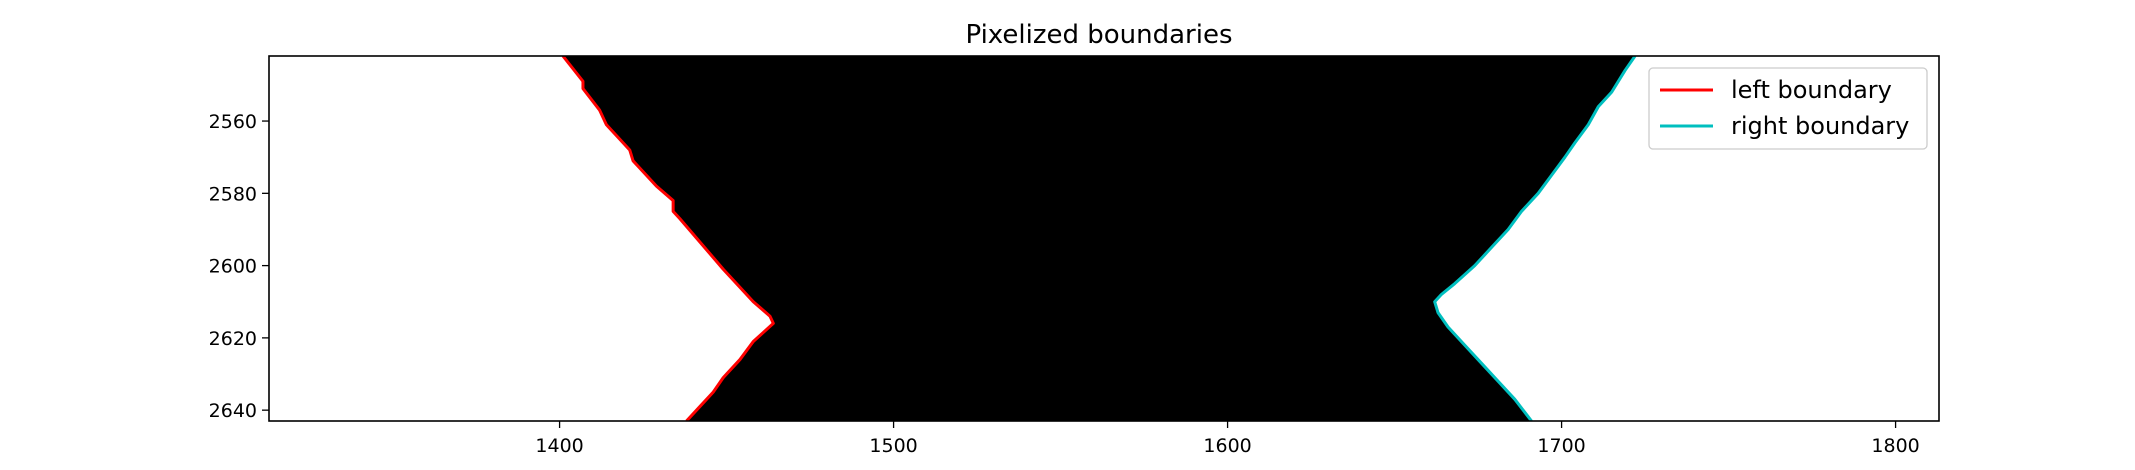 Image resolution: width=2135 pixels, height=470 pixels. I want to click on y-tick-label: 2640, so click(233, 411).